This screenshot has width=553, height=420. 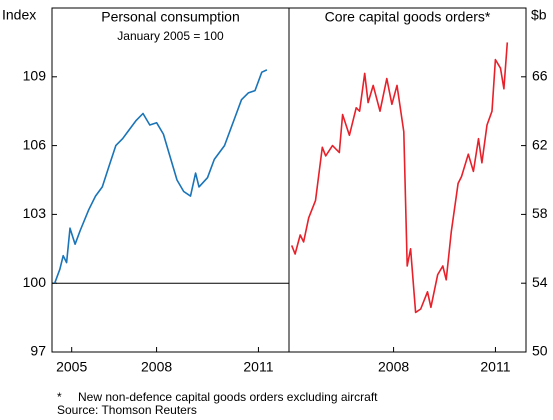 What do you see at coordinates (540, 76) in the screenshot?
I see `y-tick-label: 66` at bounding box center [540, 76].